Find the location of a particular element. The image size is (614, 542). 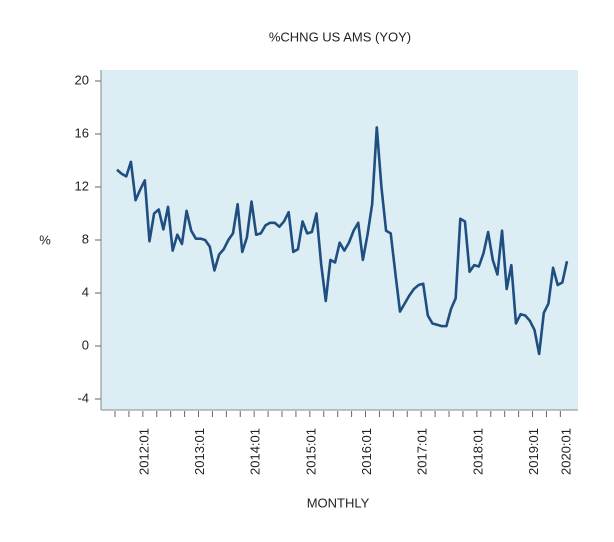

x-tick-label: 2019:01 is located at coordinates (533, 451).